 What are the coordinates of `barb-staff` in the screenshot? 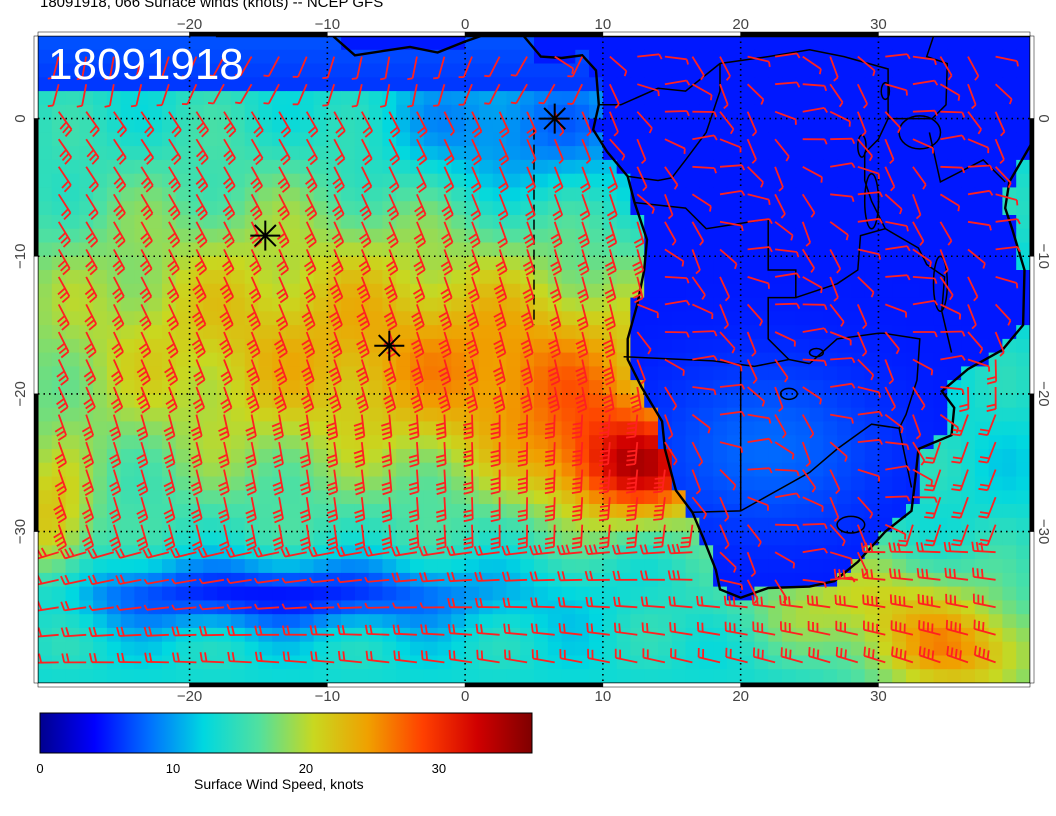 It's located at (786, 304).